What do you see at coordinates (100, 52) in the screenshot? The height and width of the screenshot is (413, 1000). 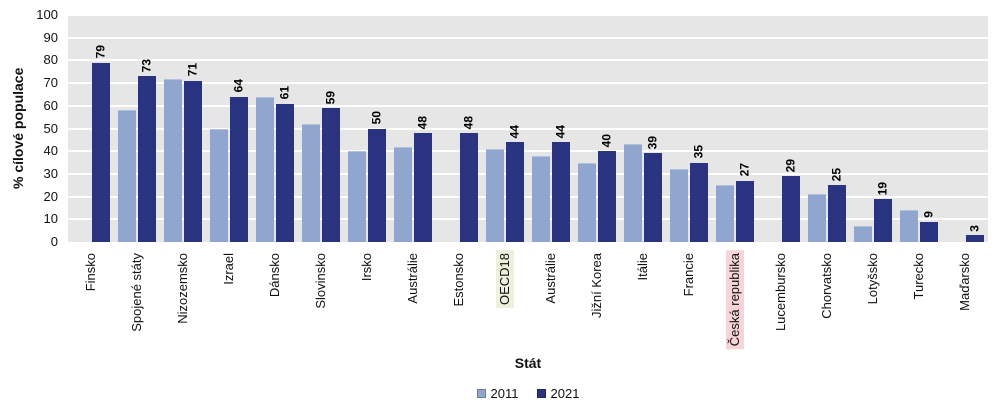 I see `bar-value-label: 79` at bounding box center [100, 52].